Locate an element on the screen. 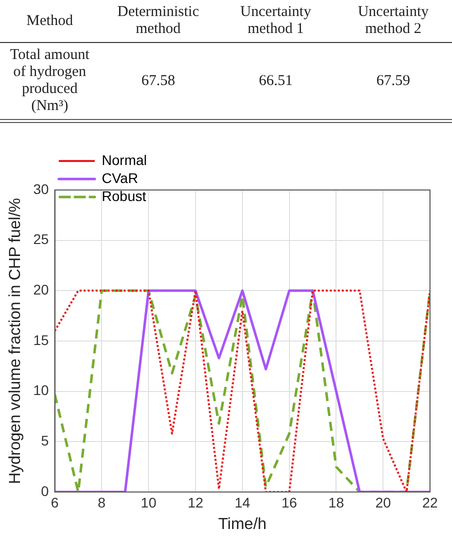 This screenshot has height=536, width=452. x-tick-label: 16 is located at coordinates (290, 502).